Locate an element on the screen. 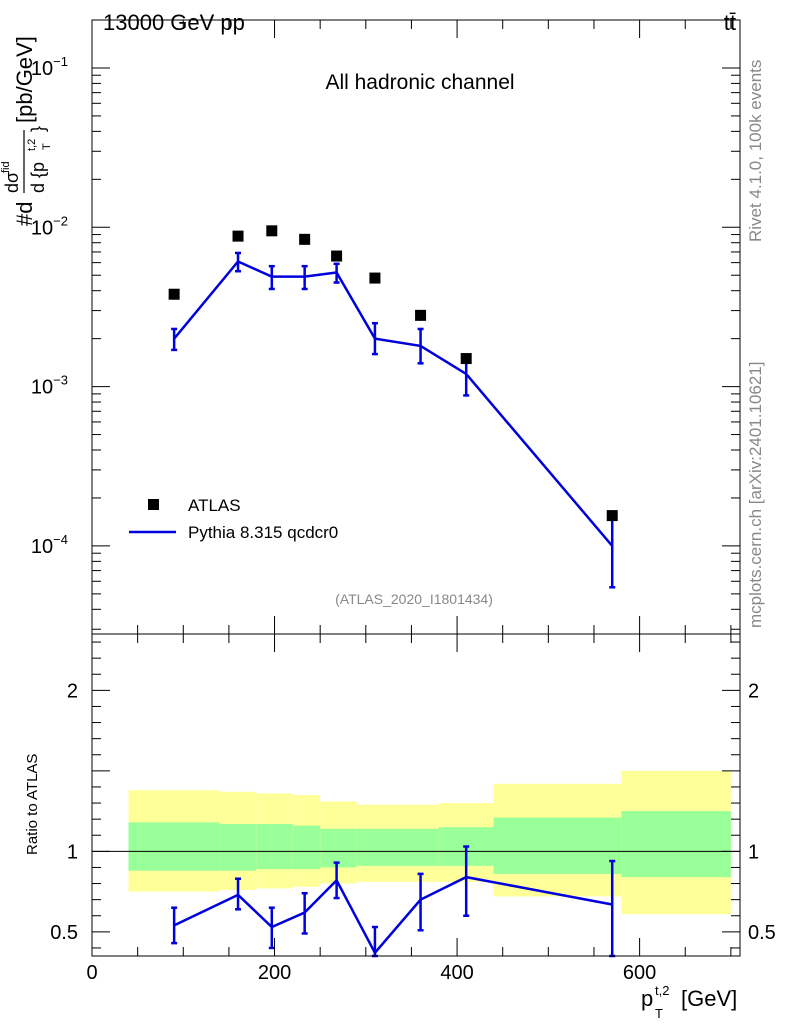 This screenshot has width=786, height=1024. main-plot-title: All hadronic channel is located at coordinates (419, 82).